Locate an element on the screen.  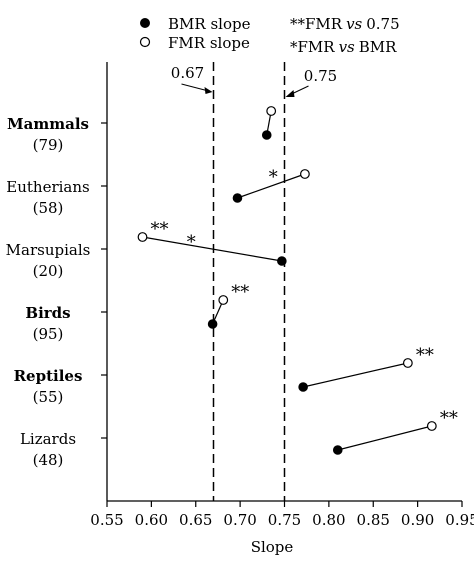
group-n: (55) is located at coordinates (48, 397).